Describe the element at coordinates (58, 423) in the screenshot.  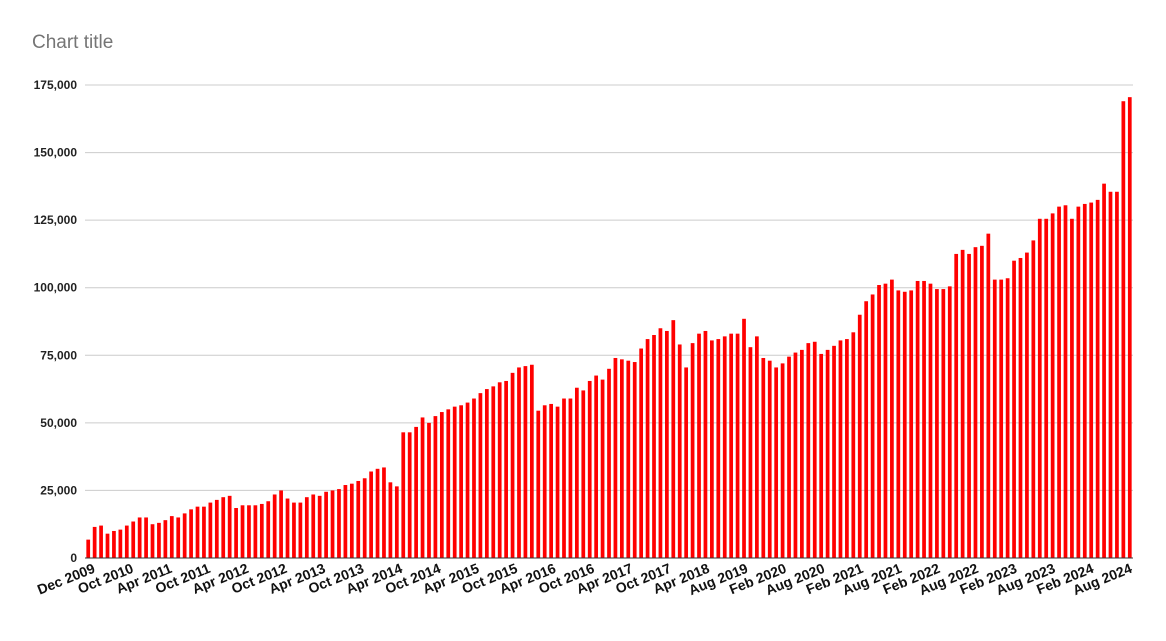
I see `y-tick-label: 50,000` at that location.